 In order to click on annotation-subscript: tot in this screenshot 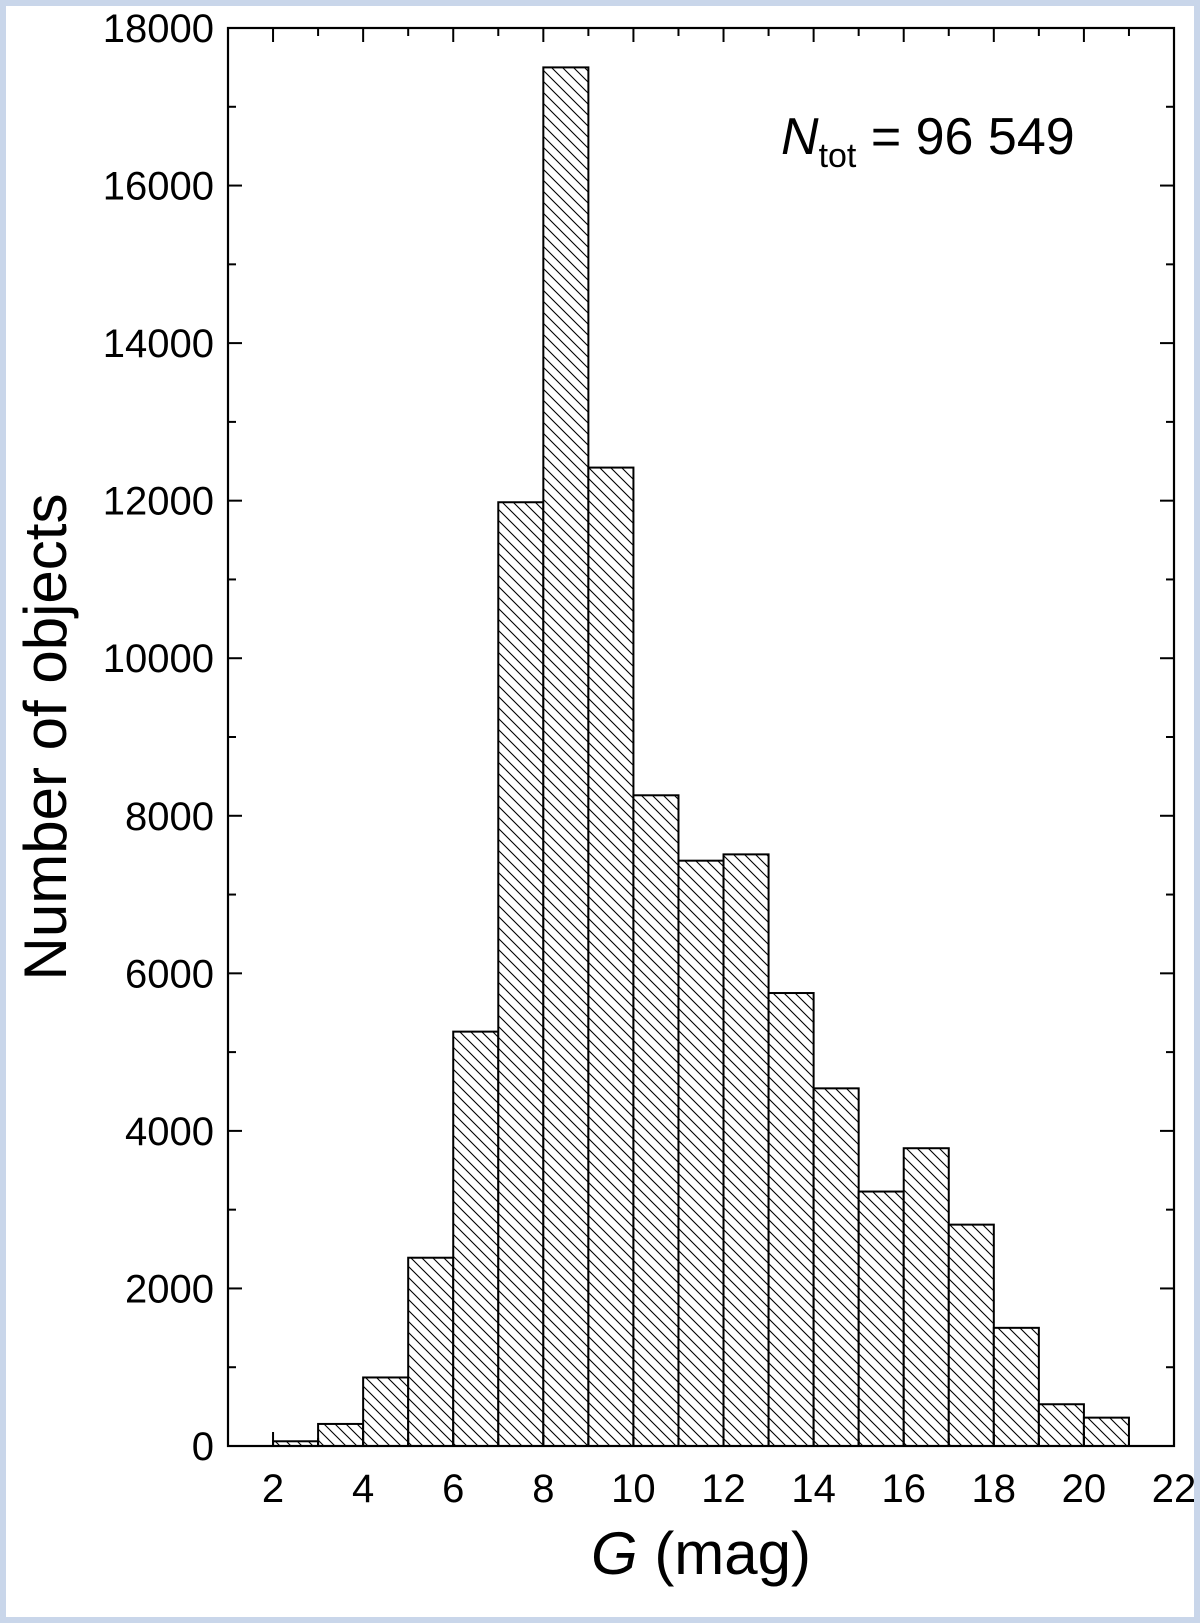, I will do `click(838, 156)`.